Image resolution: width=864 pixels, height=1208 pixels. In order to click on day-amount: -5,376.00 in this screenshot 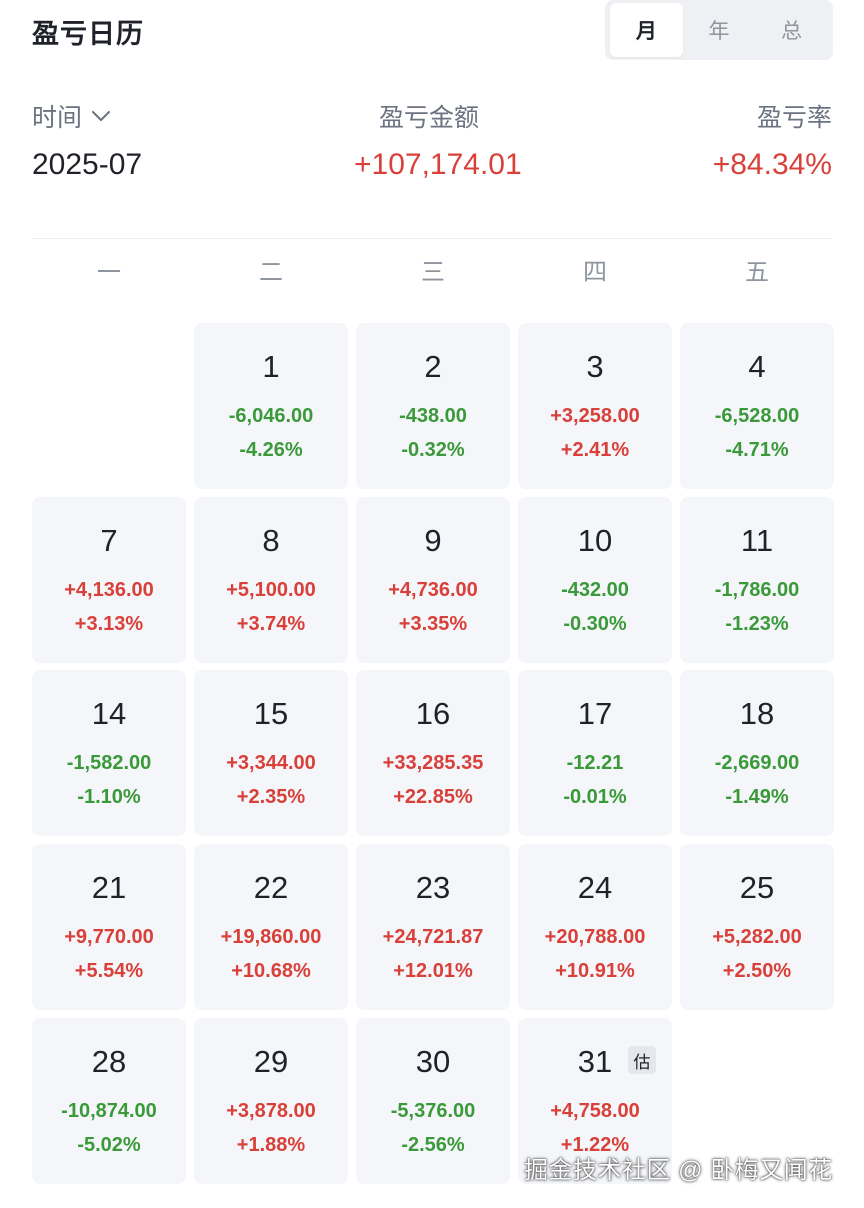, I will do `click(433, 1111)`.